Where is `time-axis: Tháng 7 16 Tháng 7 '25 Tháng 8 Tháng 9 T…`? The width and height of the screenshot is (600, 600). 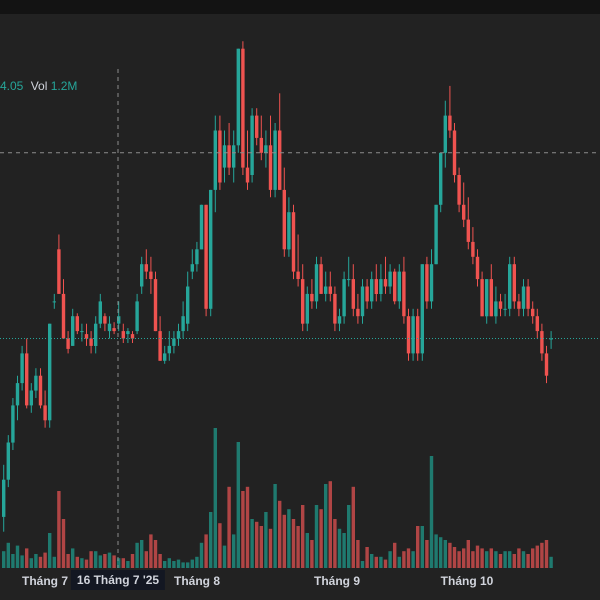
time-axis: Tháng 7 16 Tháng 7 '25 Tháng 8 Tháng 9 T… is located at coordinates (300, 584).